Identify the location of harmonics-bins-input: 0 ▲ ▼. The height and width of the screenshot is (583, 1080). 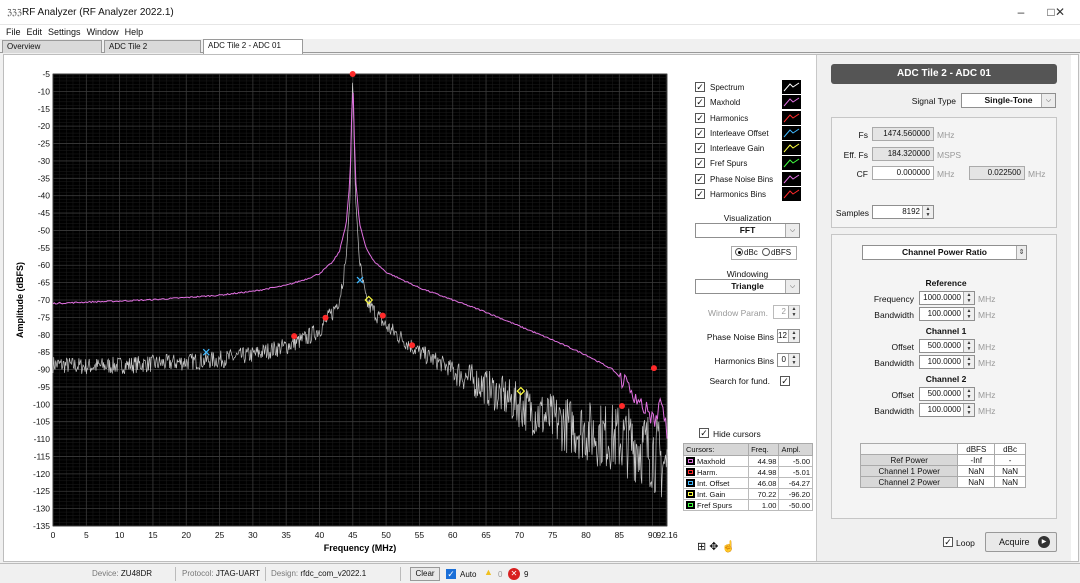
(788, 360).